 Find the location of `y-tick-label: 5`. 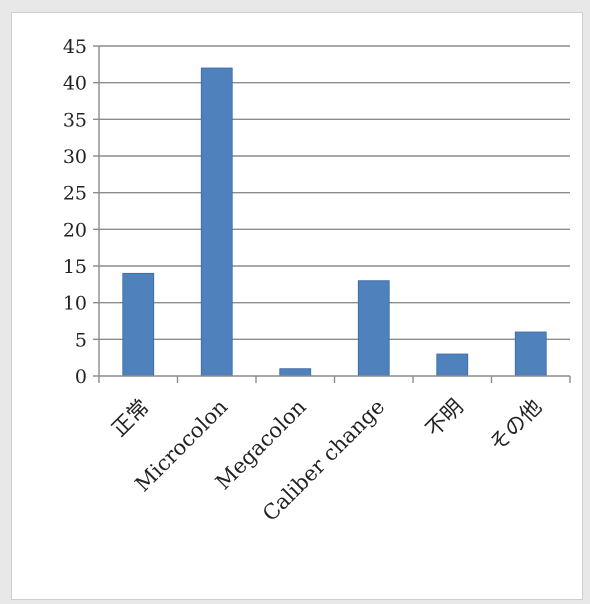

y-tick-label: 5 is located at coordinates (81, 340).